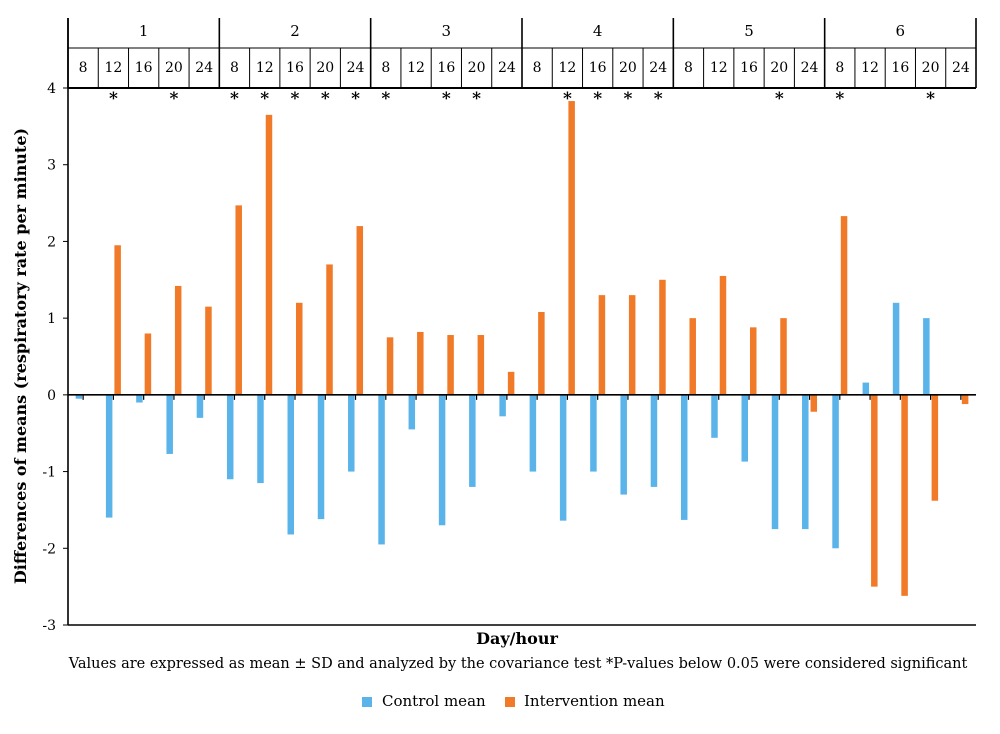  Describe the element at coordinates (510, 702) in the screenshot. I see `legend-swatch-intervention` at that location.